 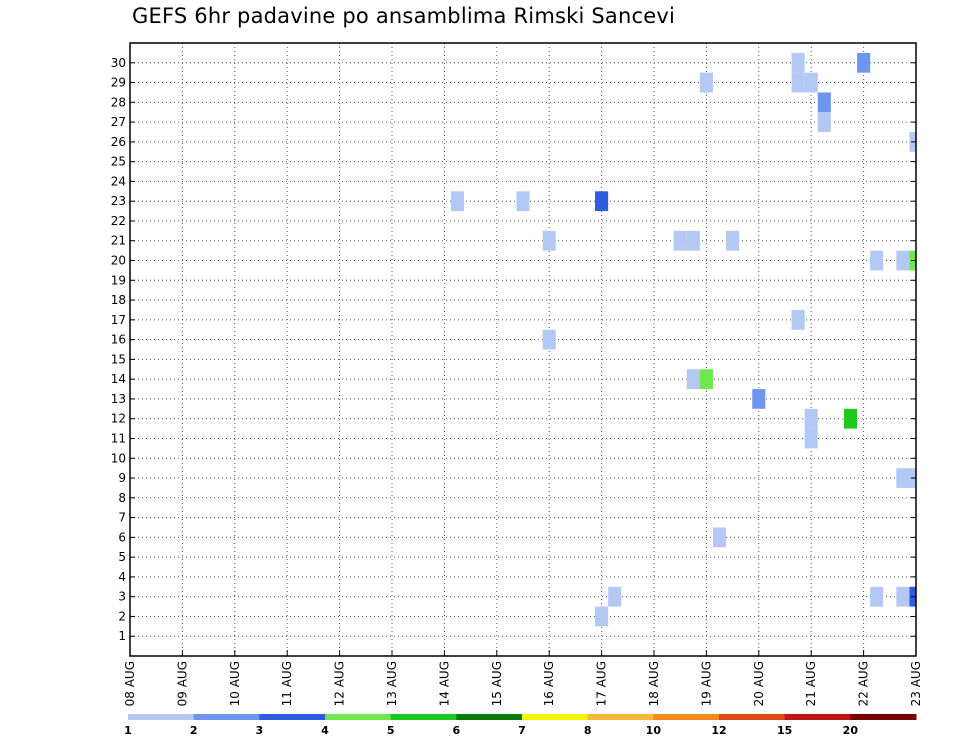 What do you see at coordinates (118, 261) in the screenshot?
I see `y-tick-label: 20` at bounding box center [118, 261].